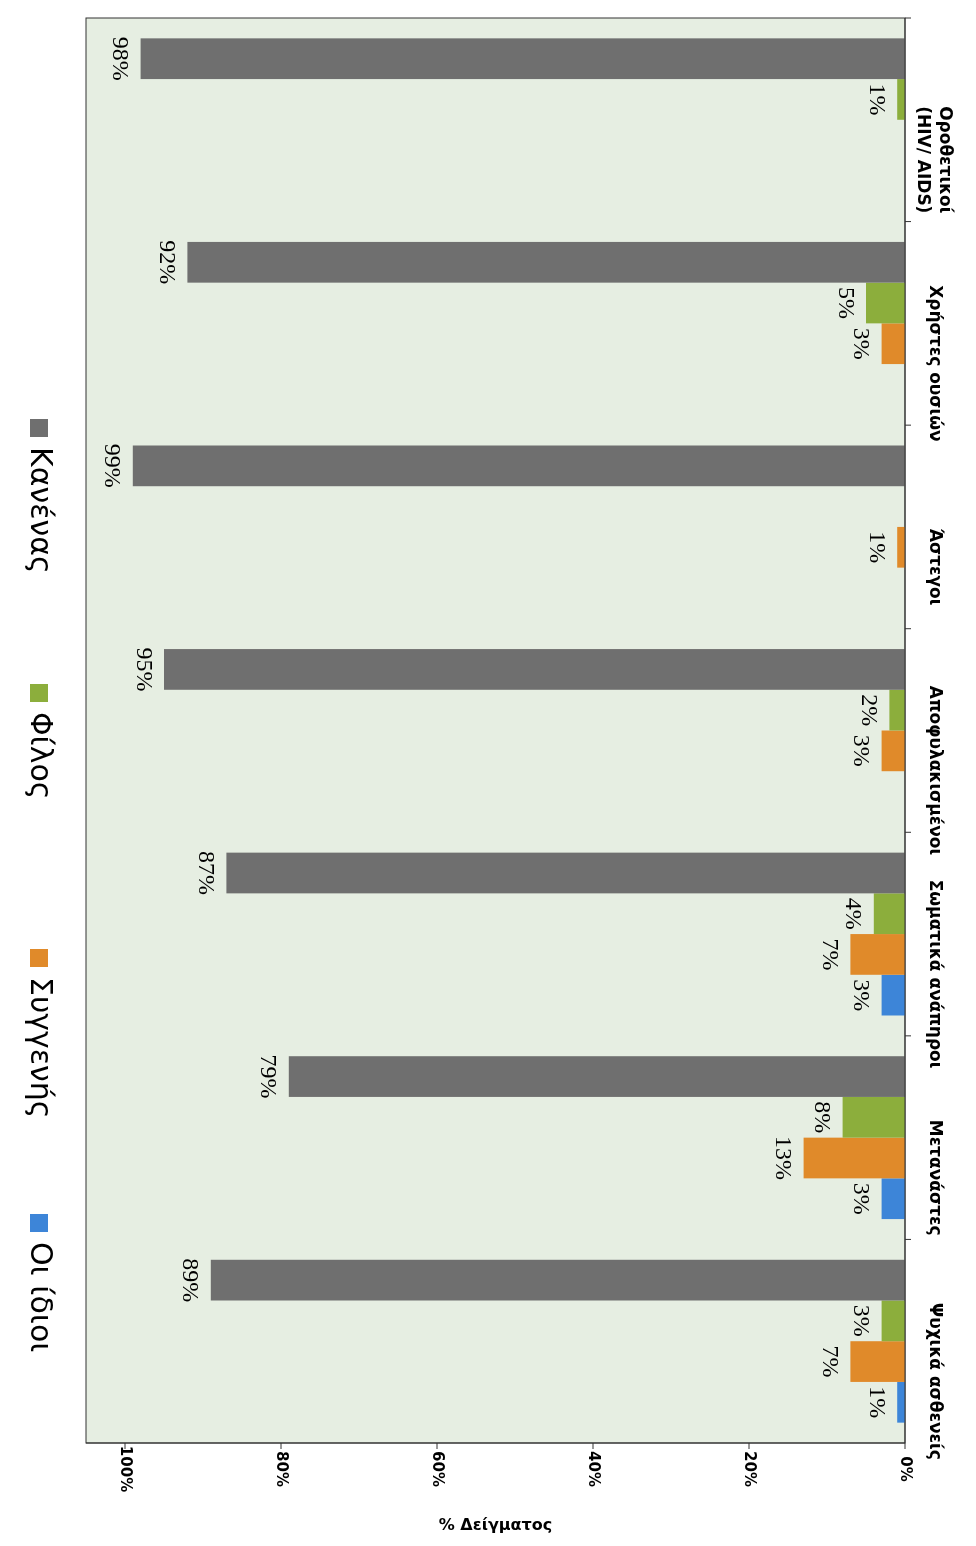  What do you see at coordinates (936, 567) in the screenshot?
I see `y-tick-label: Άστεγοι` at bounding box center [936, 567].